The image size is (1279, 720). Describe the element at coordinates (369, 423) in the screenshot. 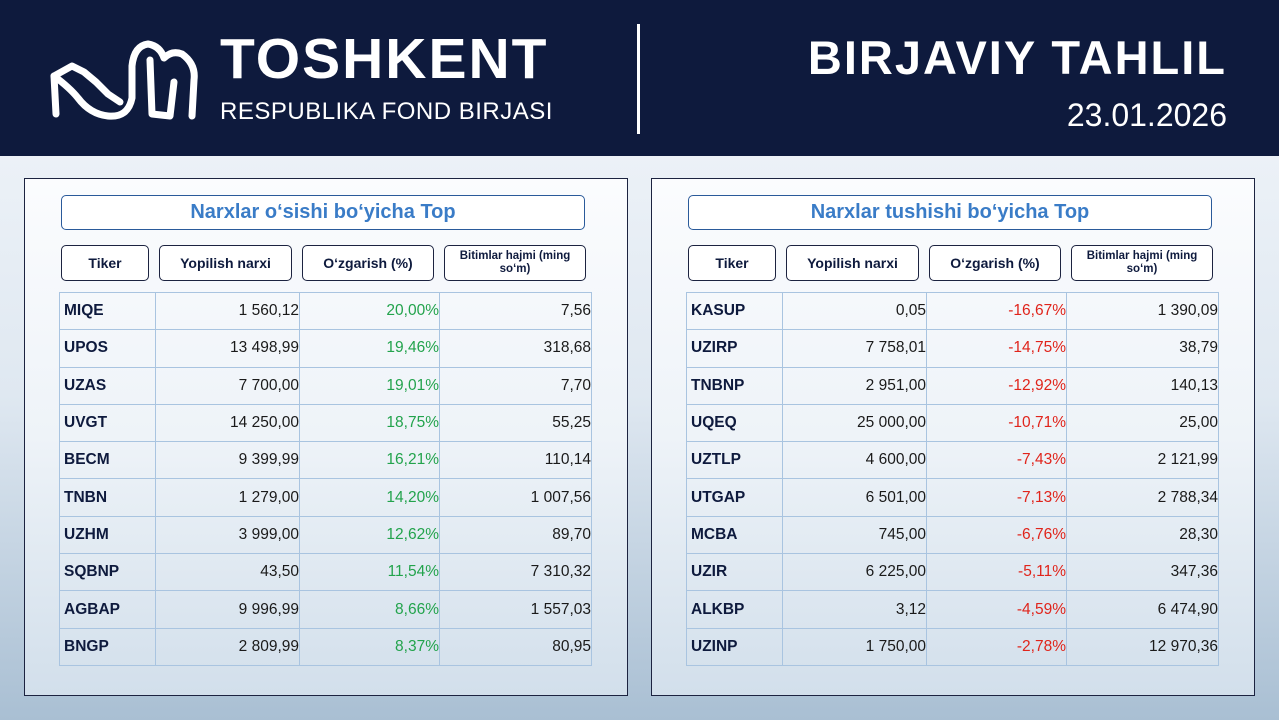

I see `change-cell: 18,75%` at that location.